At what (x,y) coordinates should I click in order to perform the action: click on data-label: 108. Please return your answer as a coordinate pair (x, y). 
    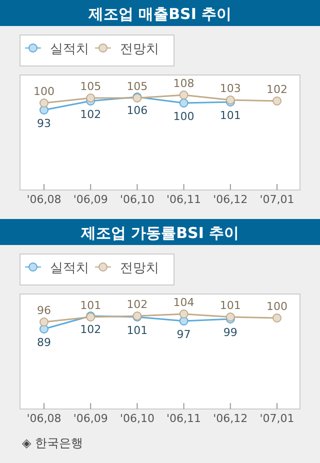
    Looking at the image, I should click on (183, 83).